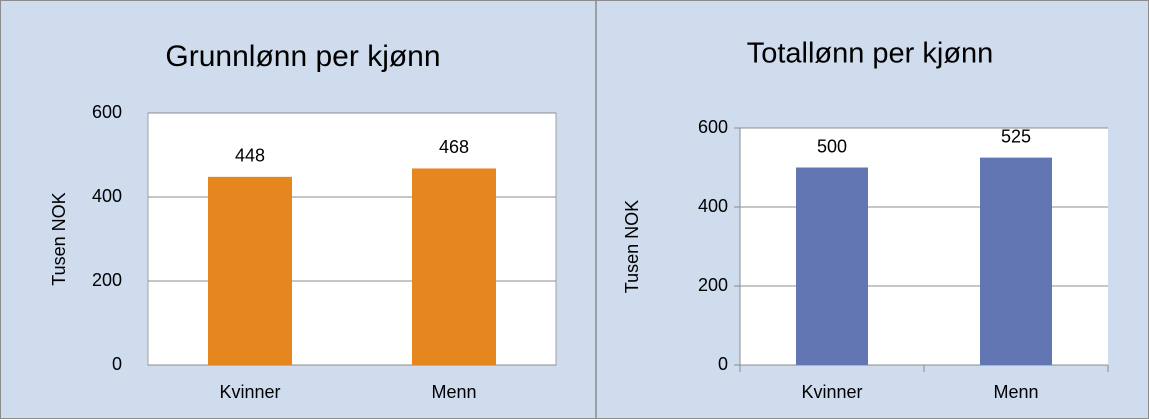 The image size is (1149, 419). What do you see at coordinates (870, 54) in the screenshot?
I see `chart-title: Totallønn per kjønn` at bounding box center [870, 54].